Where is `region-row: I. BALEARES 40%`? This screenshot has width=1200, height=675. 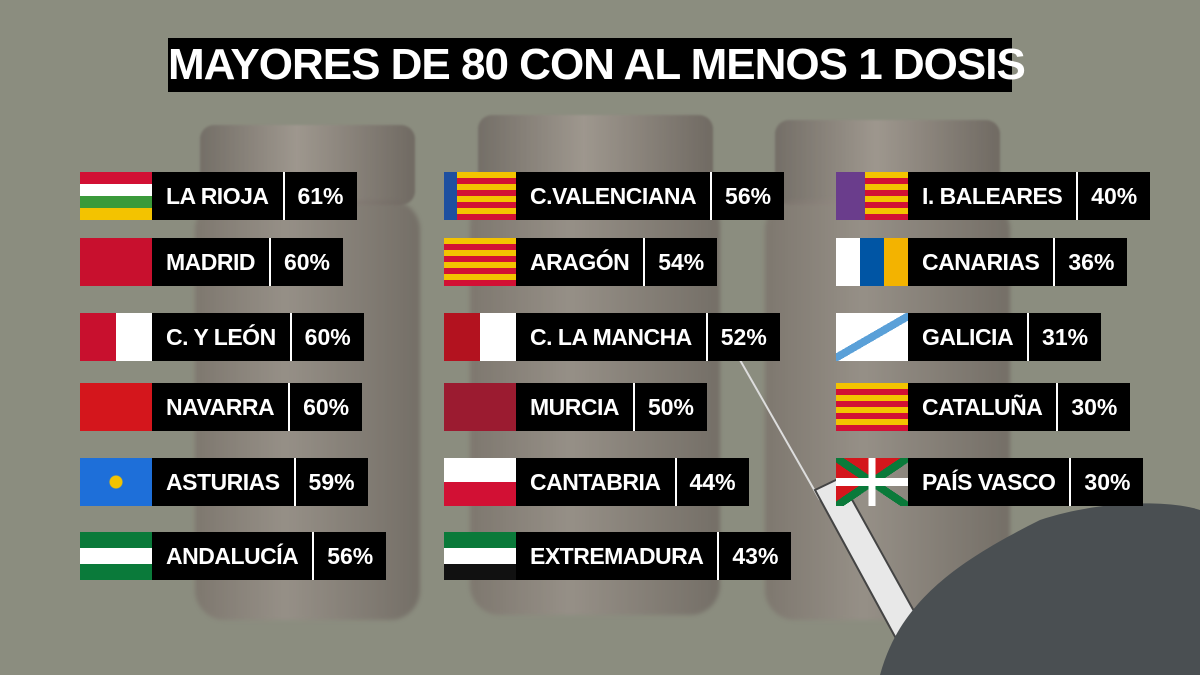
region-row: I. BALEARES 40% is located at coordinates (993, 196).